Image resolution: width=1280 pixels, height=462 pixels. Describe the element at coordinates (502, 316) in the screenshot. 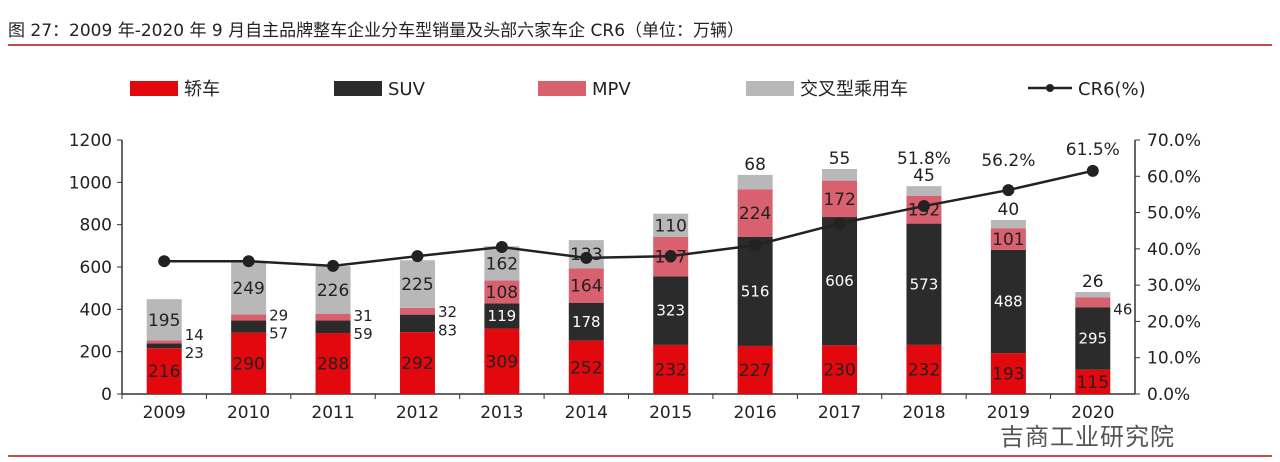

I see `data-label: 119` at that location.